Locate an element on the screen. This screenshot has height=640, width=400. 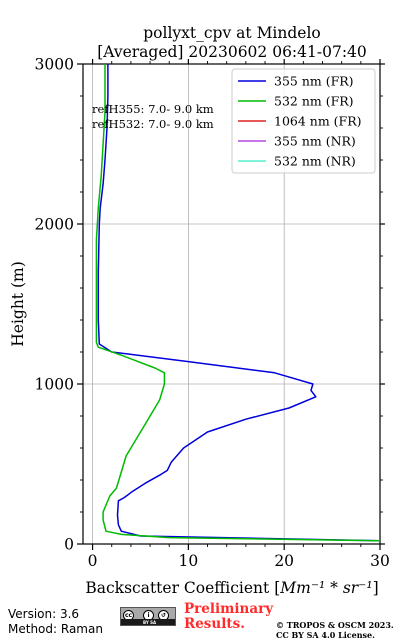
cc-license-badge: cc i ↺ BY SA is located at coordinates (148, 616).